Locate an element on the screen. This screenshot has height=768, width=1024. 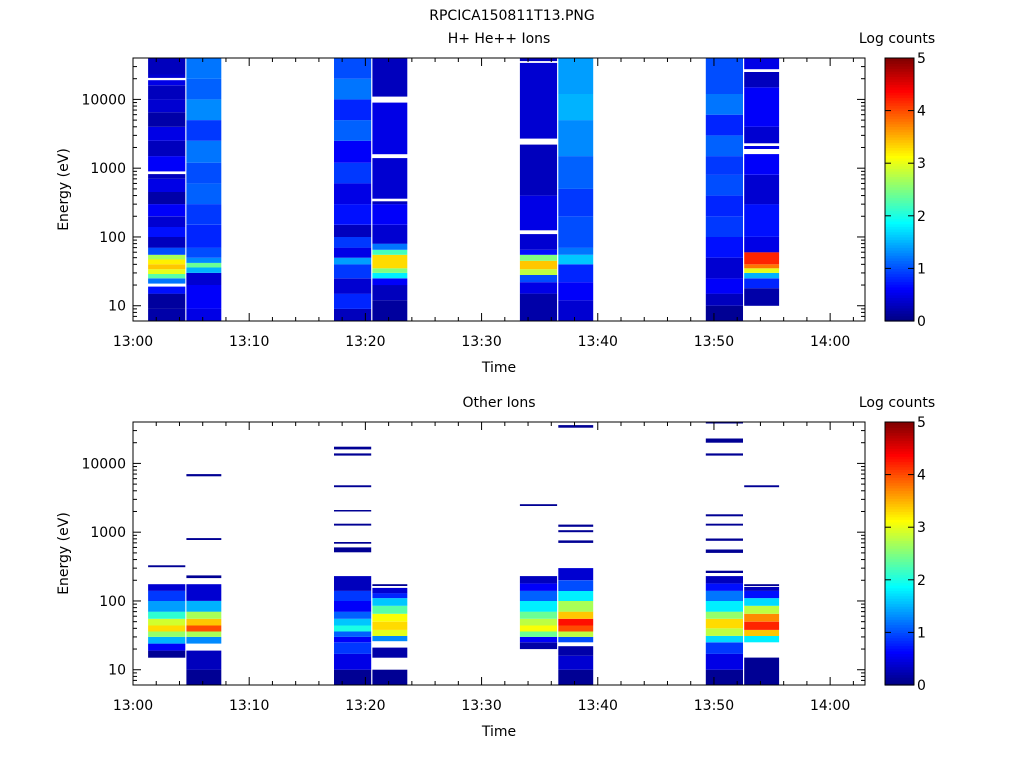
x-axis-label: Time is located at coordinates (498, 368).